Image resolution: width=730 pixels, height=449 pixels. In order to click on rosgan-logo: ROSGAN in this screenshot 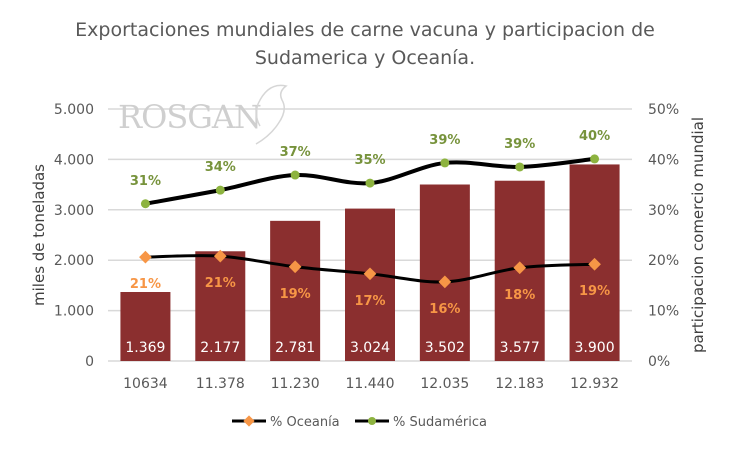, I will do `click(203, 114)`.